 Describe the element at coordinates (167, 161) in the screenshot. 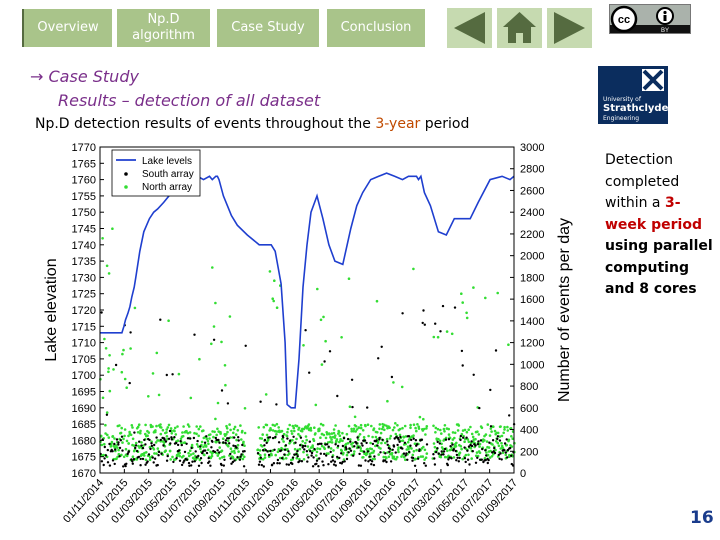

I see `legend-entry: Lake levels` at that location.